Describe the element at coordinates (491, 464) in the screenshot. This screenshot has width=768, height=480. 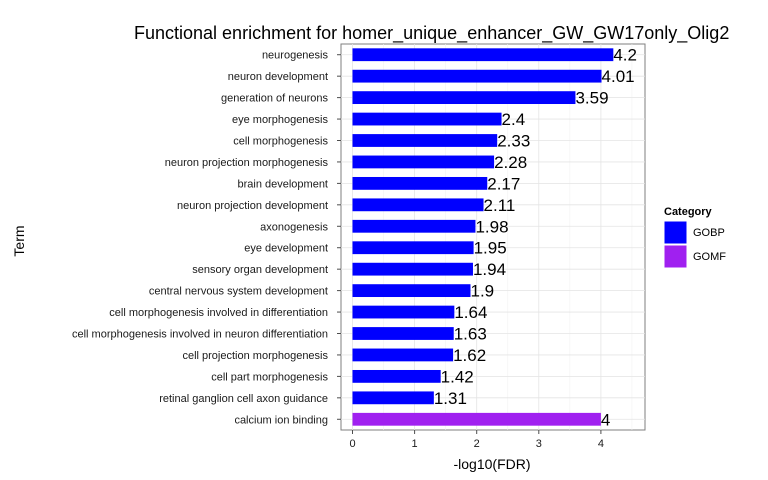
I see `x-axis-title: -log10(FDR)` at that location.